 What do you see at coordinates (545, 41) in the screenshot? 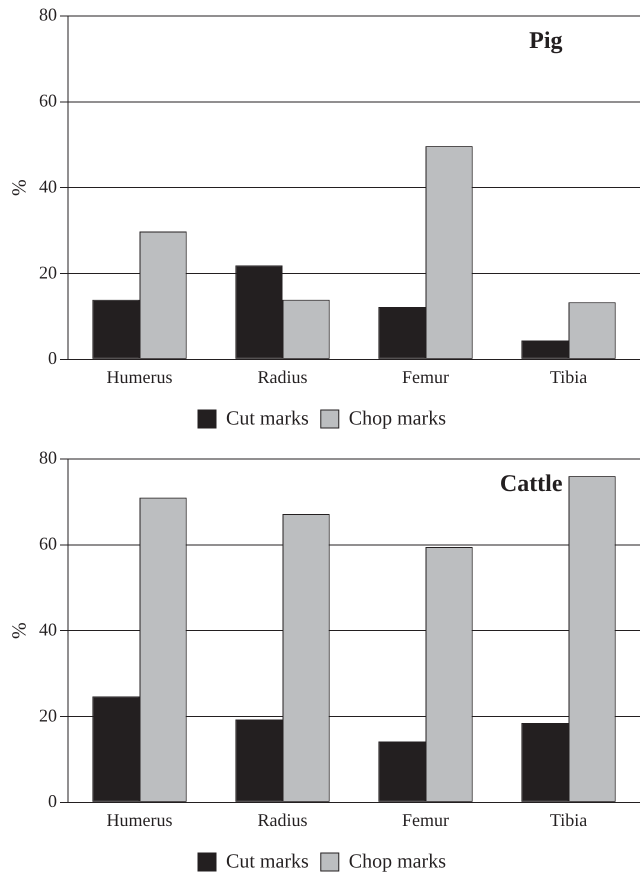
I see `text: Pig` at bounding box center [545, 41].